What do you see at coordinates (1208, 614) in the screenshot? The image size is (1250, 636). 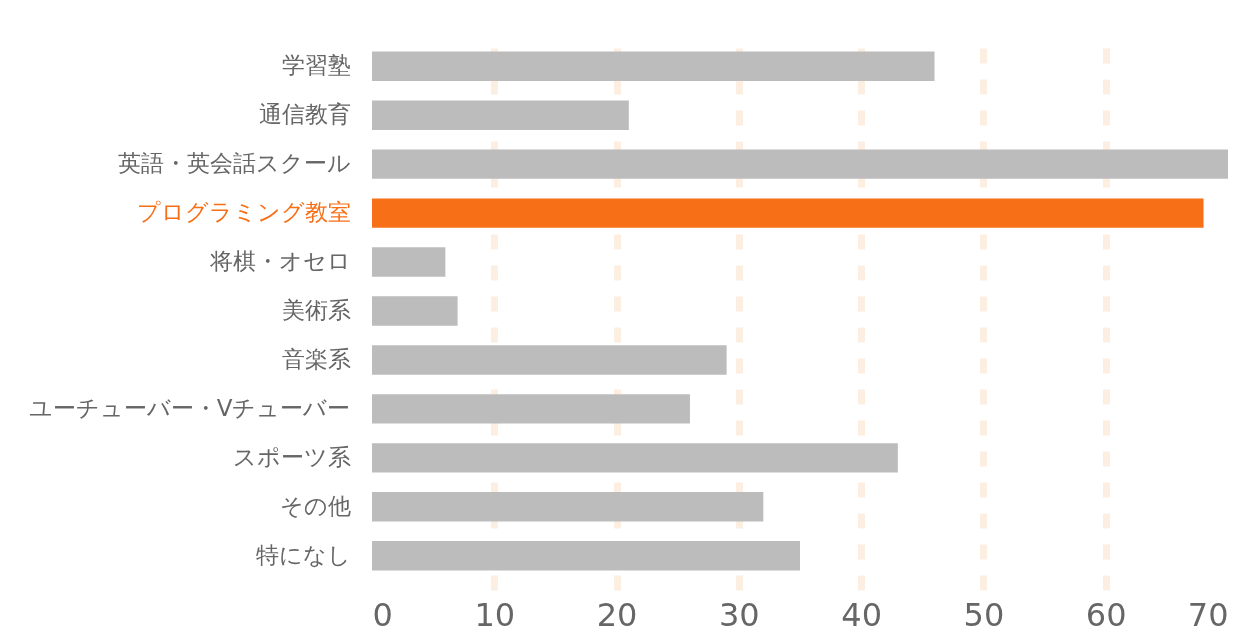 I see `x-tick-label: 70` at bounding box center [1208, 614].